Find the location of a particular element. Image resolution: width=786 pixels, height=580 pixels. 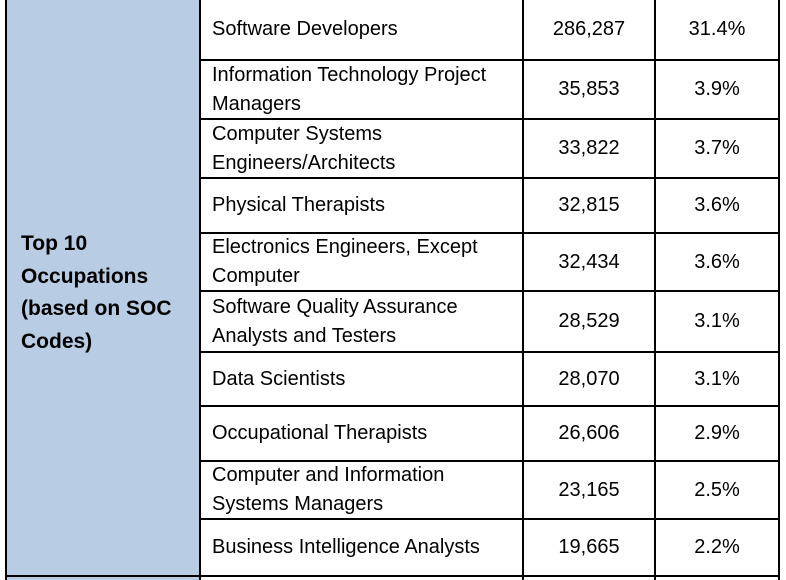

percent-cell: 31.4% is located at coordinates (717, 29).